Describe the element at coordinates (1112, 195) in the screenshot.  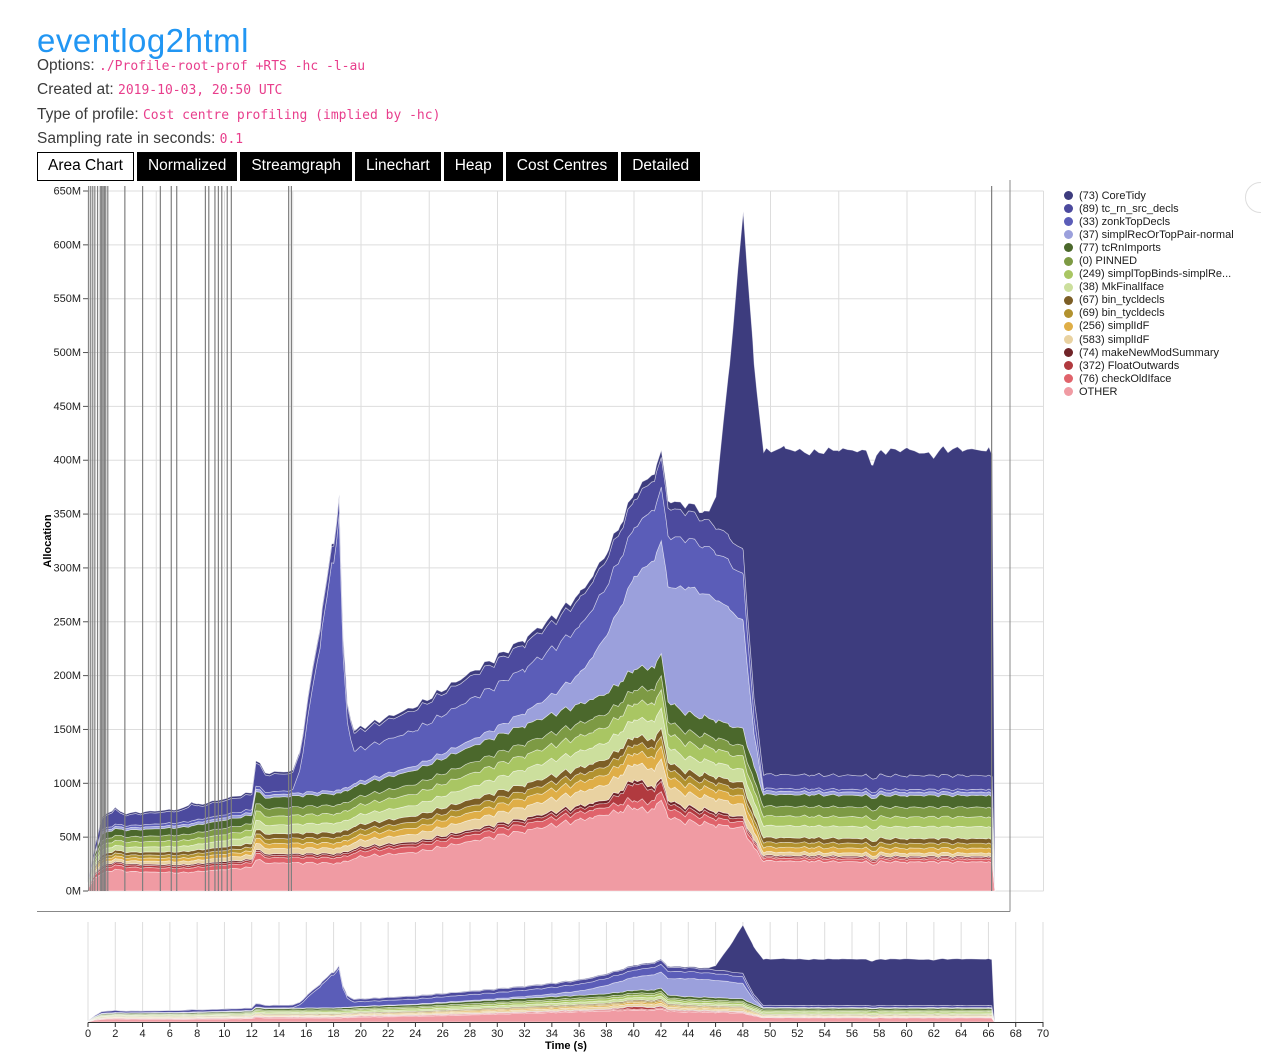
I see `legend-label: (73) CoreTidy` at that location.